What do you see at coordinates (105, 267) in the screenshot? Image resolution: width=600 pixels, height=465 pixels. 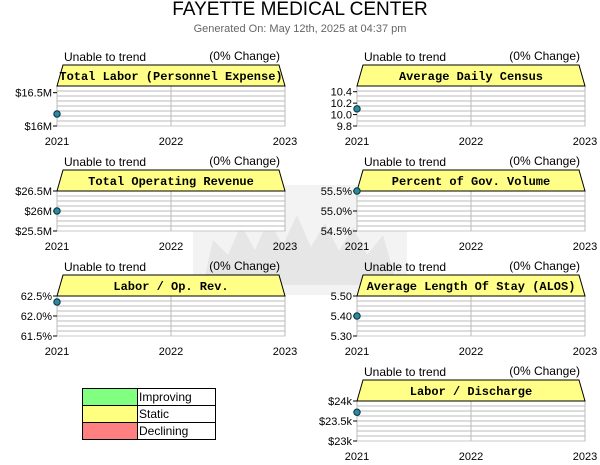 I see `chart-5-status: Unable to trend` at bounding box center [105, 267].